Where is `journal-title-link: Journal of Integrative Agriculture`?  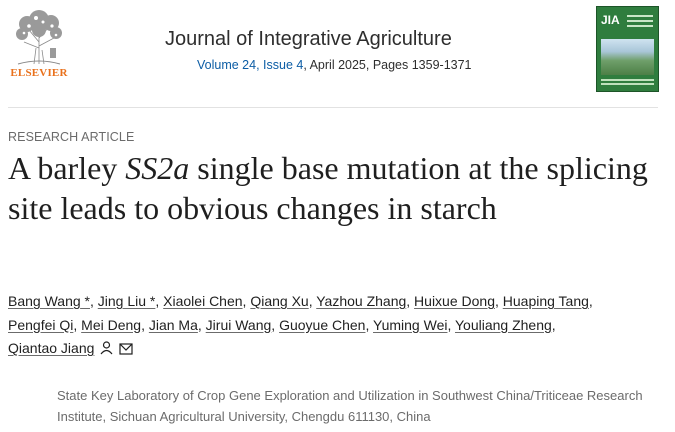
journal-title-link: Journal of Integrative Agriculture is located at coordinates (308, 39).